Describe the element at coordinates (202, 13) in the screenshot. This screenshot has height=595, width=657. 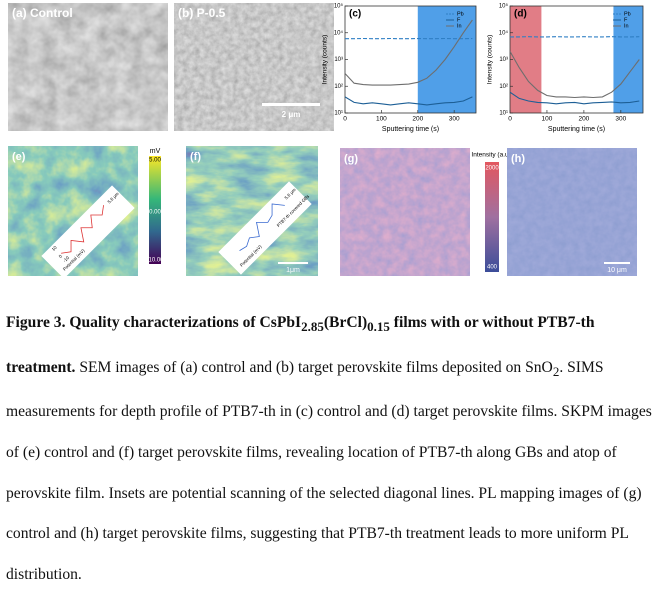
I see `panel-label: (b) P-0.5` at that location.